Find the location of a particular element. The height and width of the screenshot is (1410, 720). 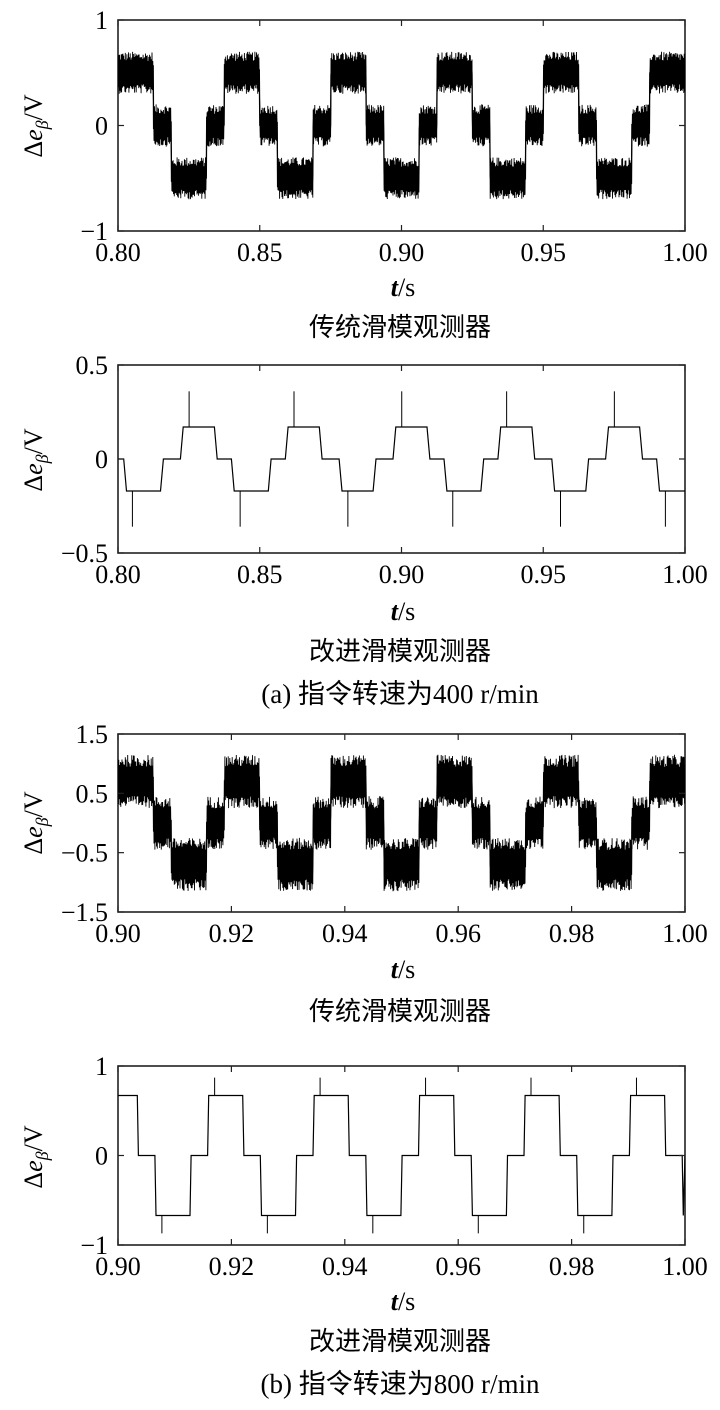

group-caption-b: (b) 指令转速为800 r/min is located at coordinates (400, 1384).